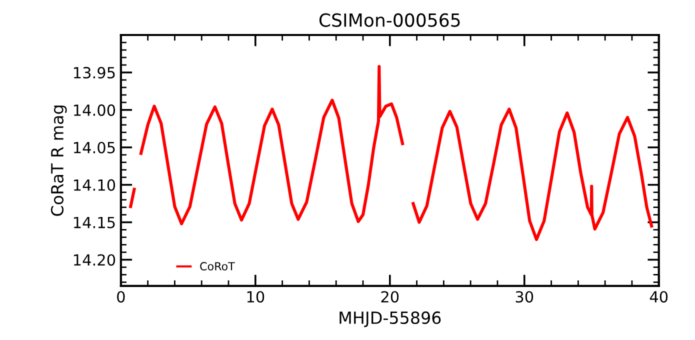  What do you see at coordinates (255, 297) in the screenshot?
I see `x-tick-label: 10` at bounding box center [255, 297].